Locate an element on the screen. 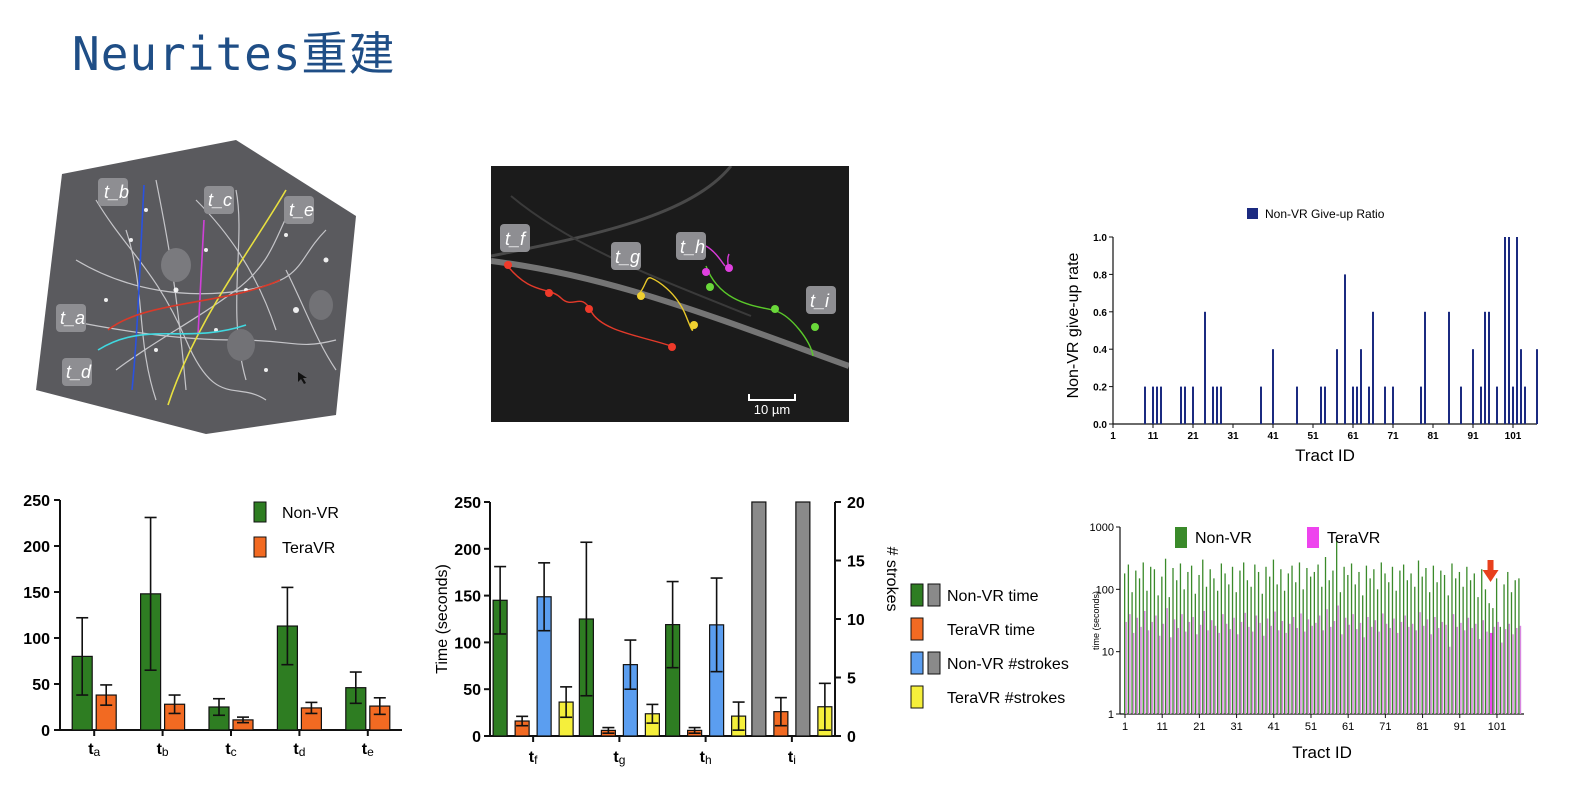 This screenshot has height=807, width=1576. y-tick-label: 0 is located at coordinates (45, 731).